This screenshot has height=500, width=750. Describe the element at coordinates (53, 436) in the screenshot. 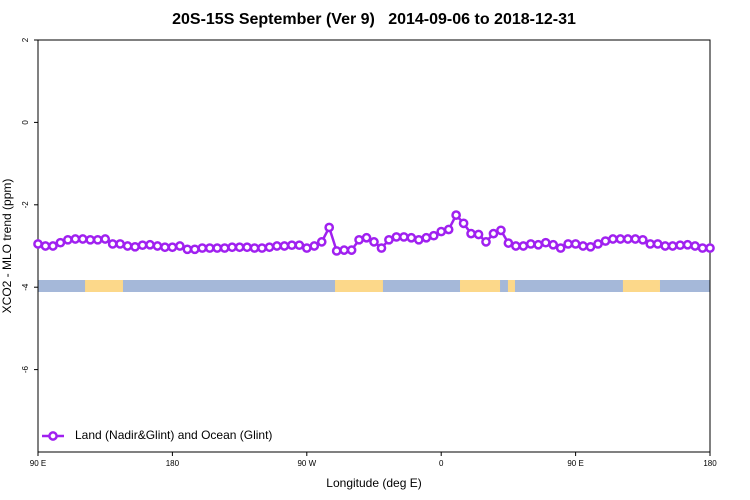

I see `legend-marker` at that location.